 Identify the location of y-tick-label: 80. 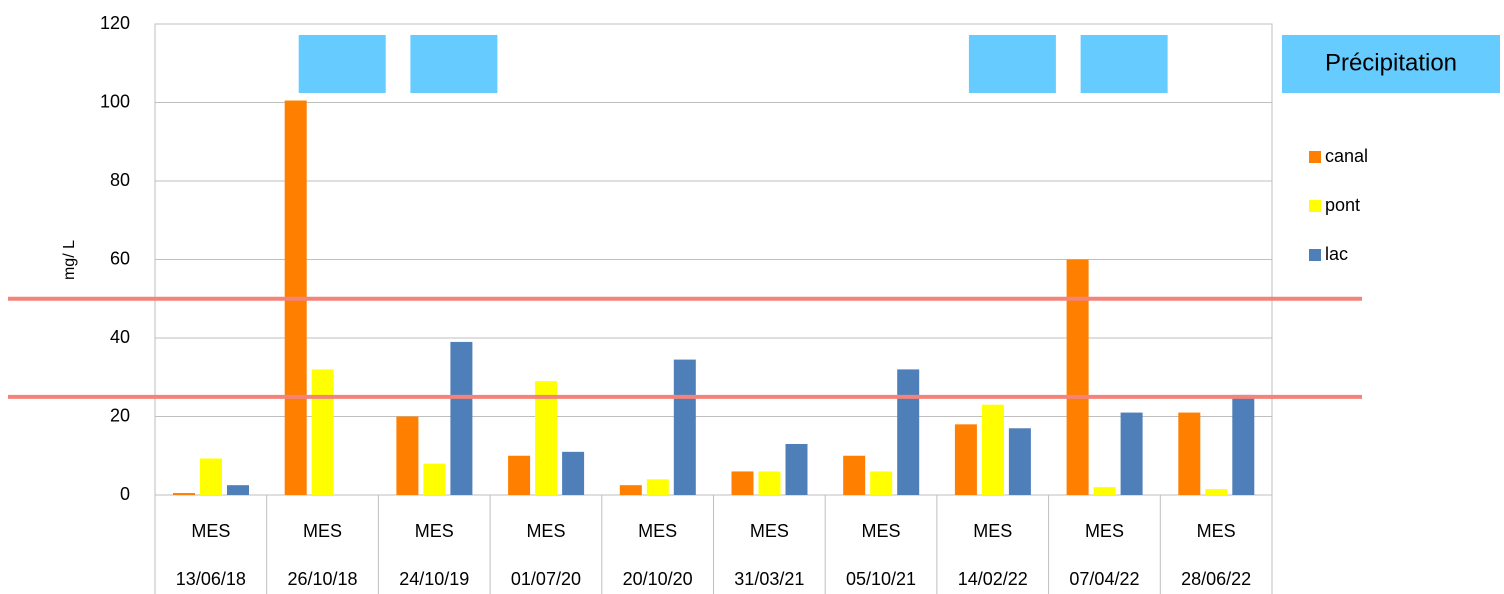
(120, 180).